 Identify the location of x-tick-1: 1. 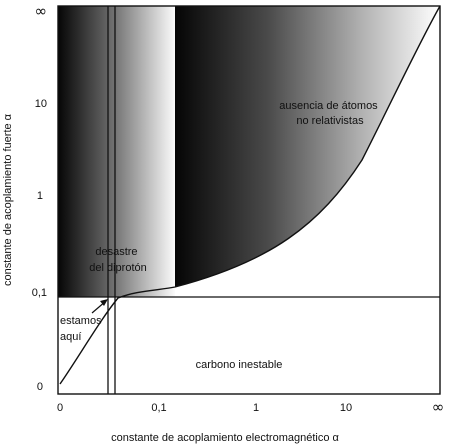
(256, 408).